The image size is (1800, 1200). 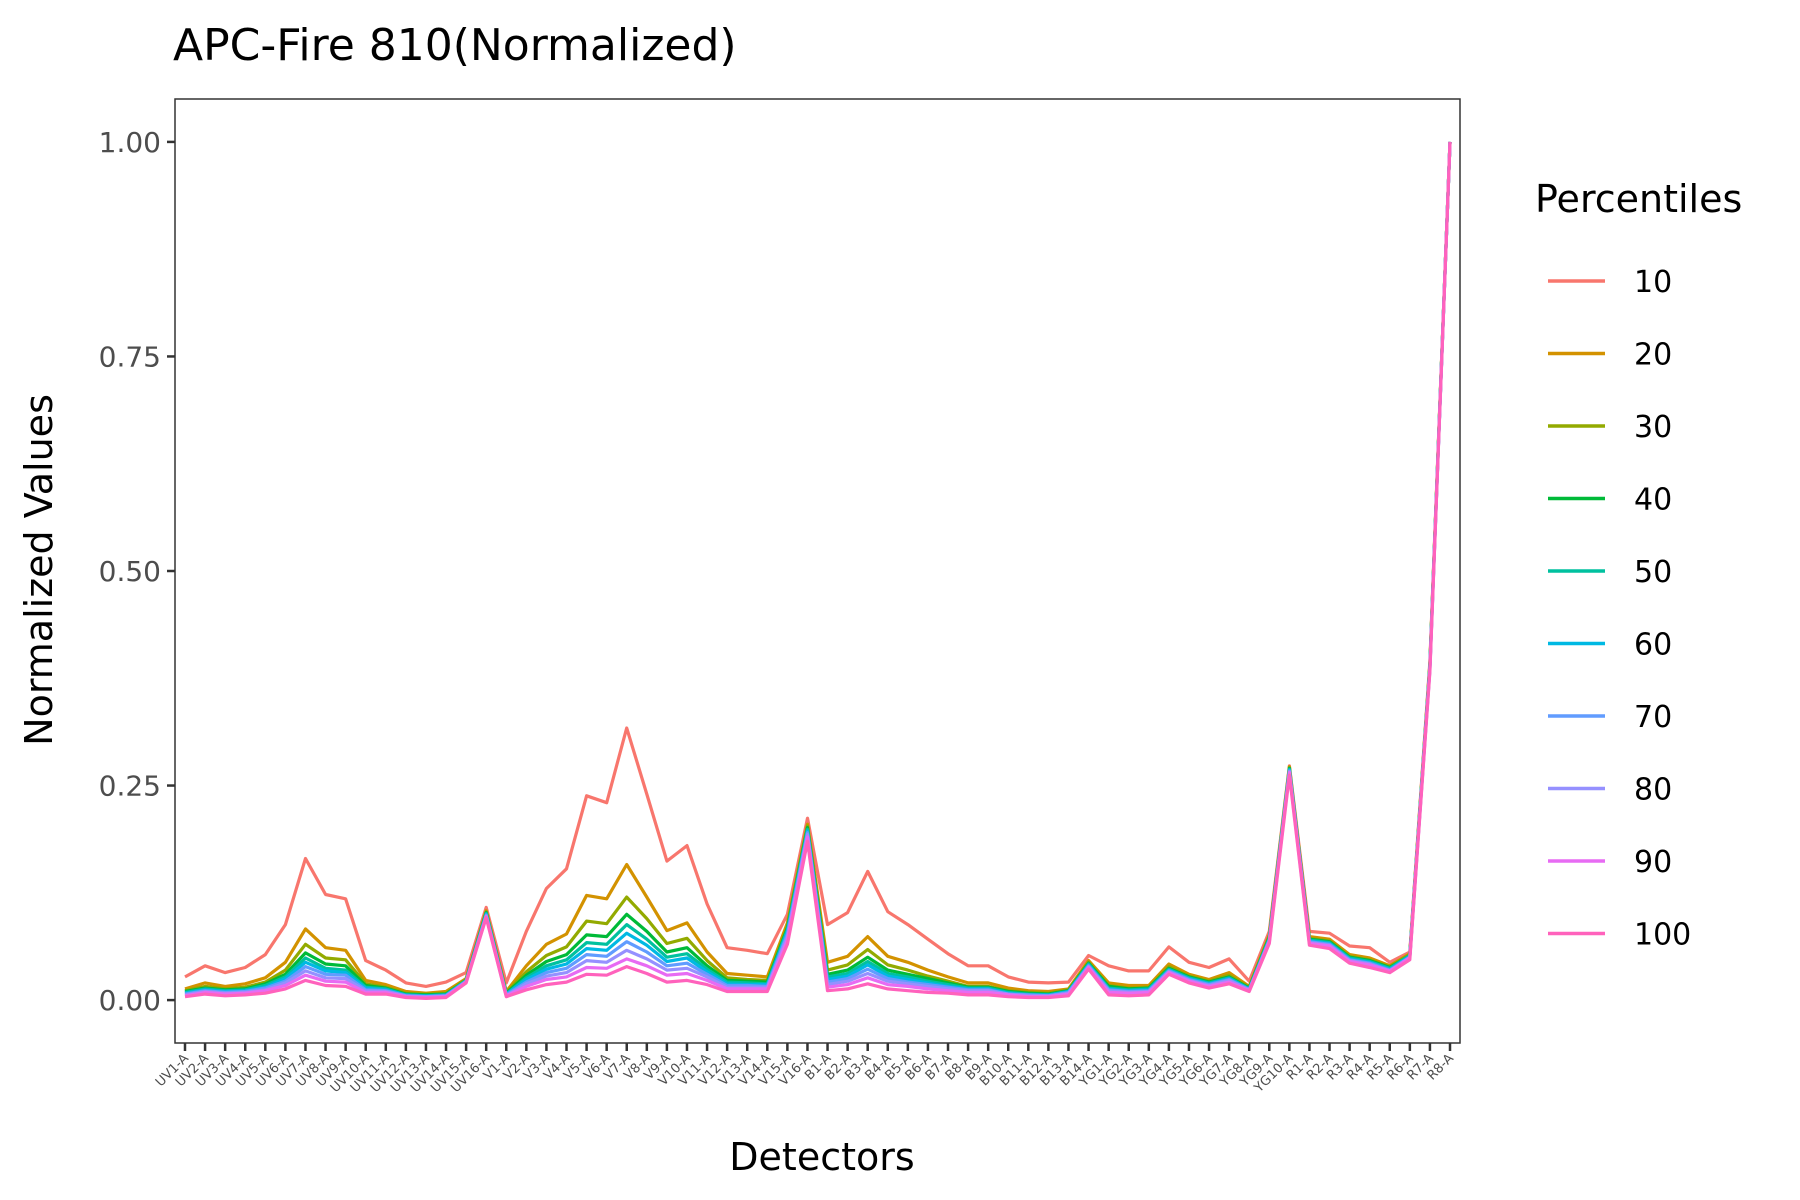 I want to click on legend-label-40: 40, so click(x=1653, y=500).